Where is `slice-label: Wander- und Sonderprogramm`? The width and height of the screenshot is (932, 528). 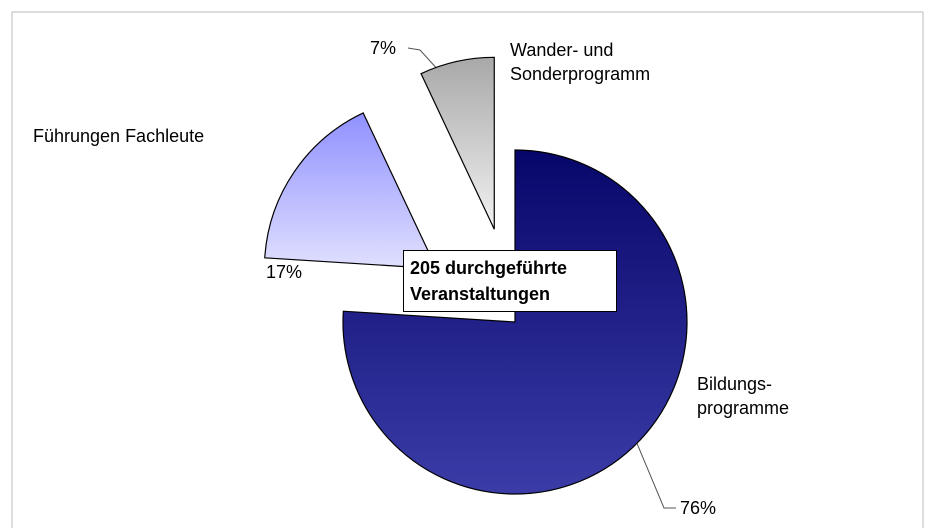
slice-label: Wander- und Sonderprogramm is located at coordinates (580, 62).